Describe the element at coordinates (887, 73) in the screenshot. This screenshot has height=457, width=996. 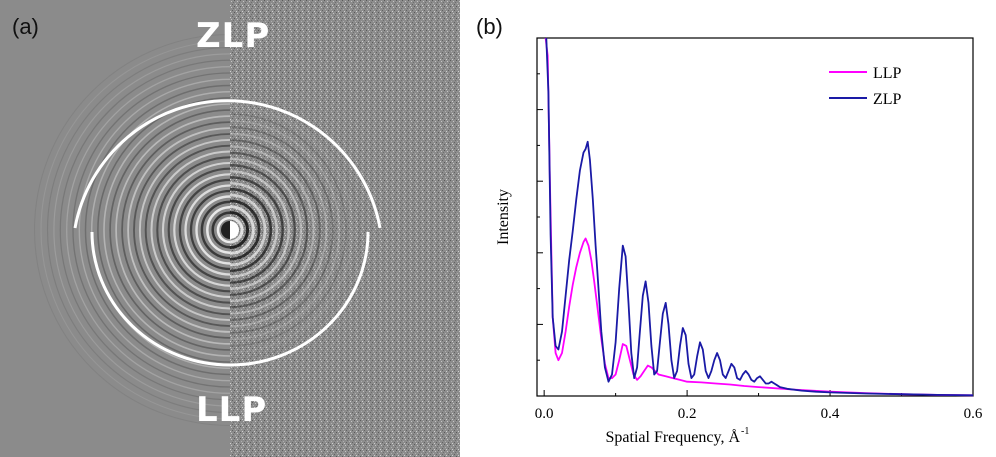
I see `legend-label-llp: LLP` at that location.